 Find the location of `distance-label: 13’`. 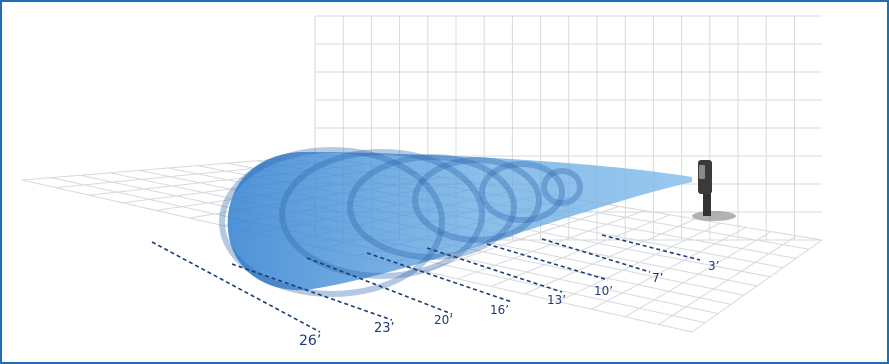

distance-label: 13’ is located at coordinates (556, 300).